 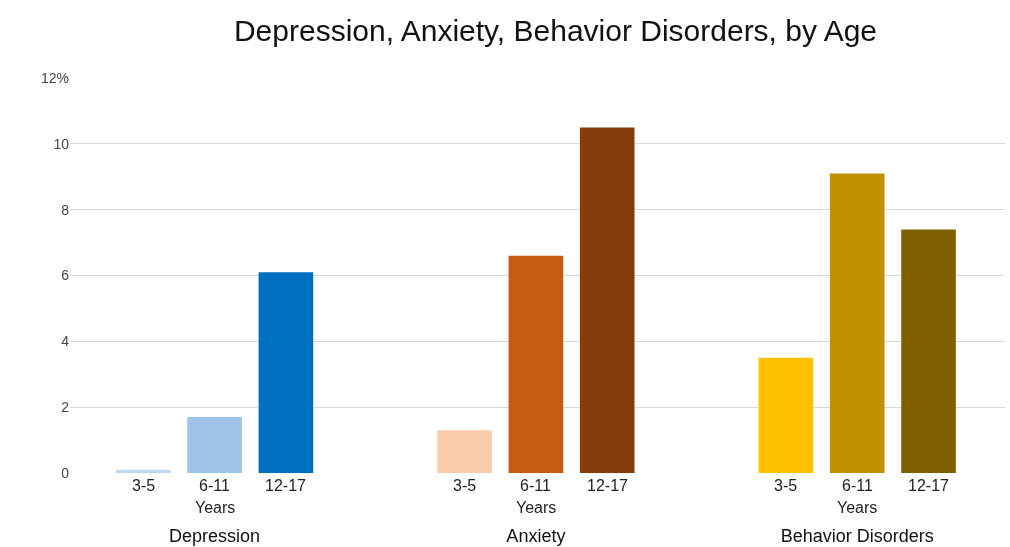 I want to click on series-label: 3-5, so click(x=144, y=485).